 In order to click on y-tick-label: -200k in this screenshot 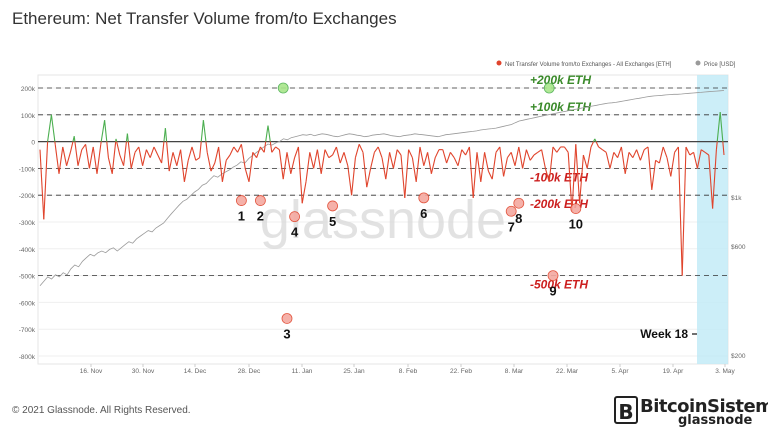, I will do `click(27, 196)`.